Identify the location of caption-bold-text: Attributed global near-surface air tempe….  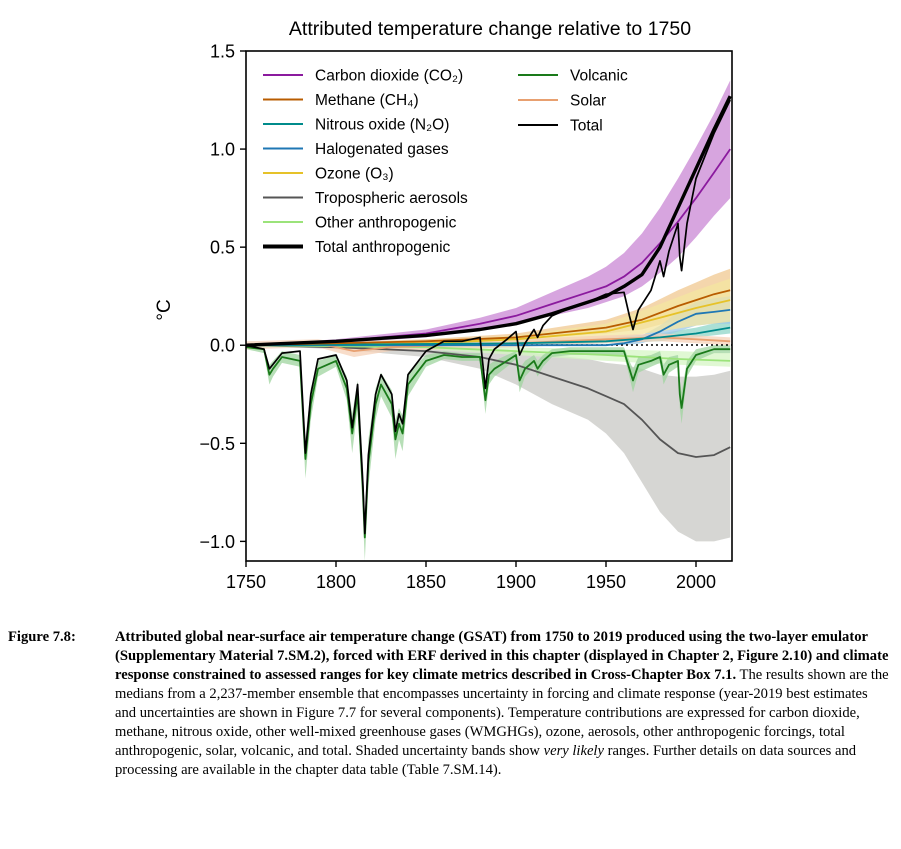
(502, 656).